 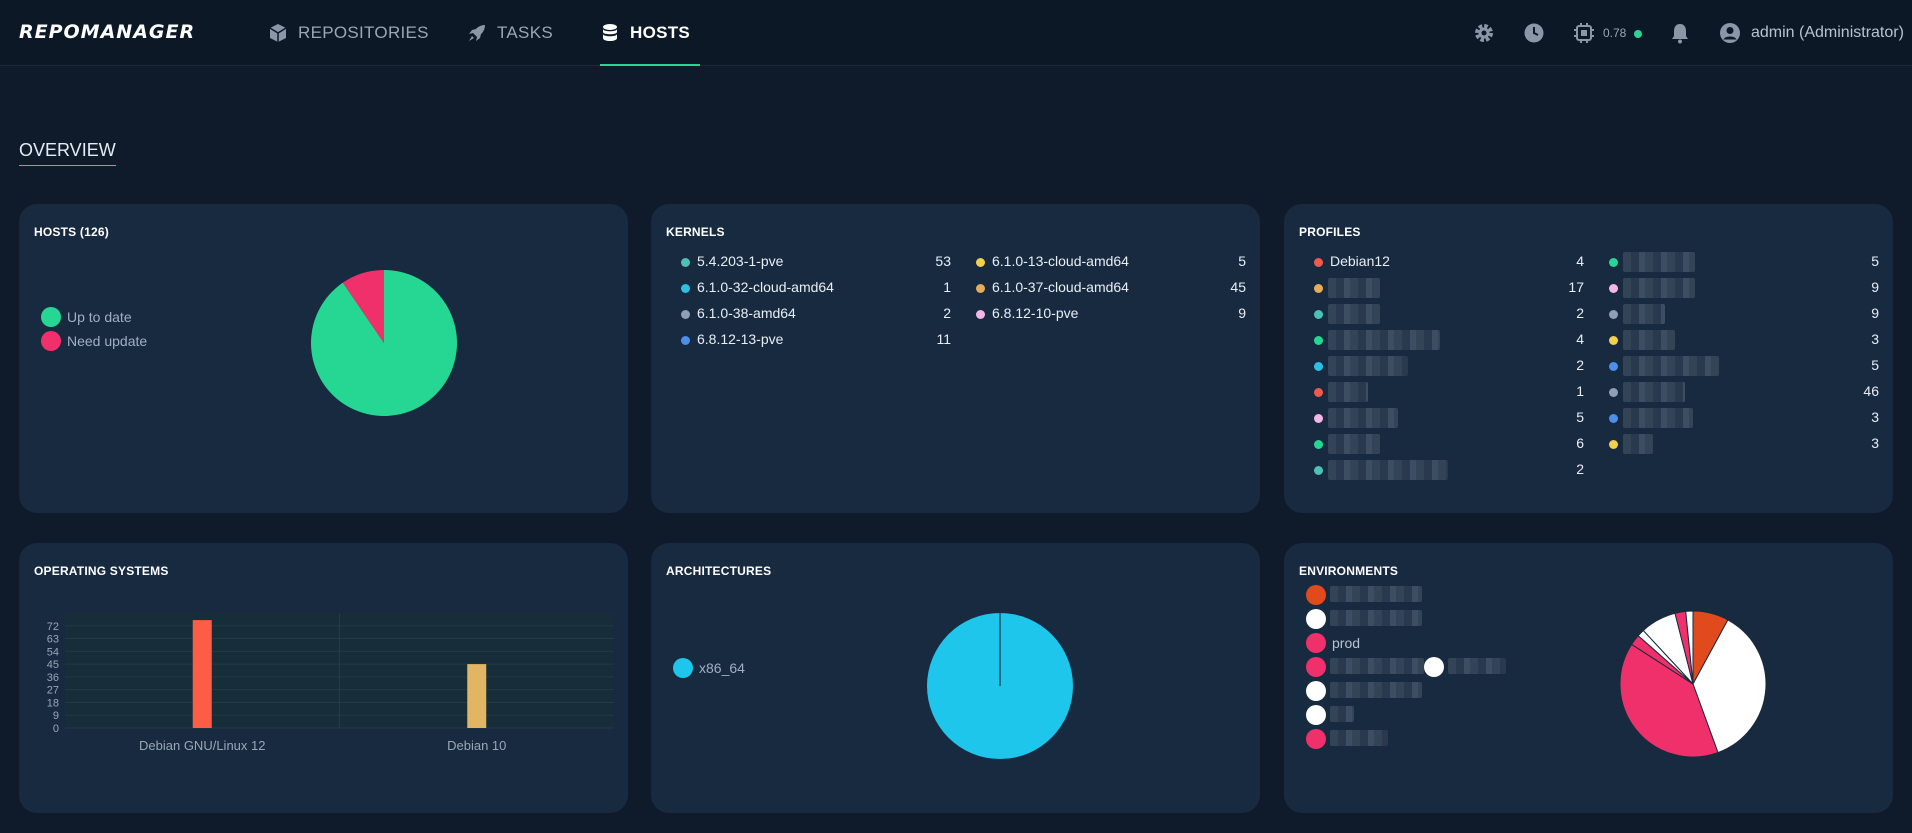 What do you see at coordinates (1316, 667) in the screenshot?
I see `env-legend-dot` at bounding box center [1316, 667].